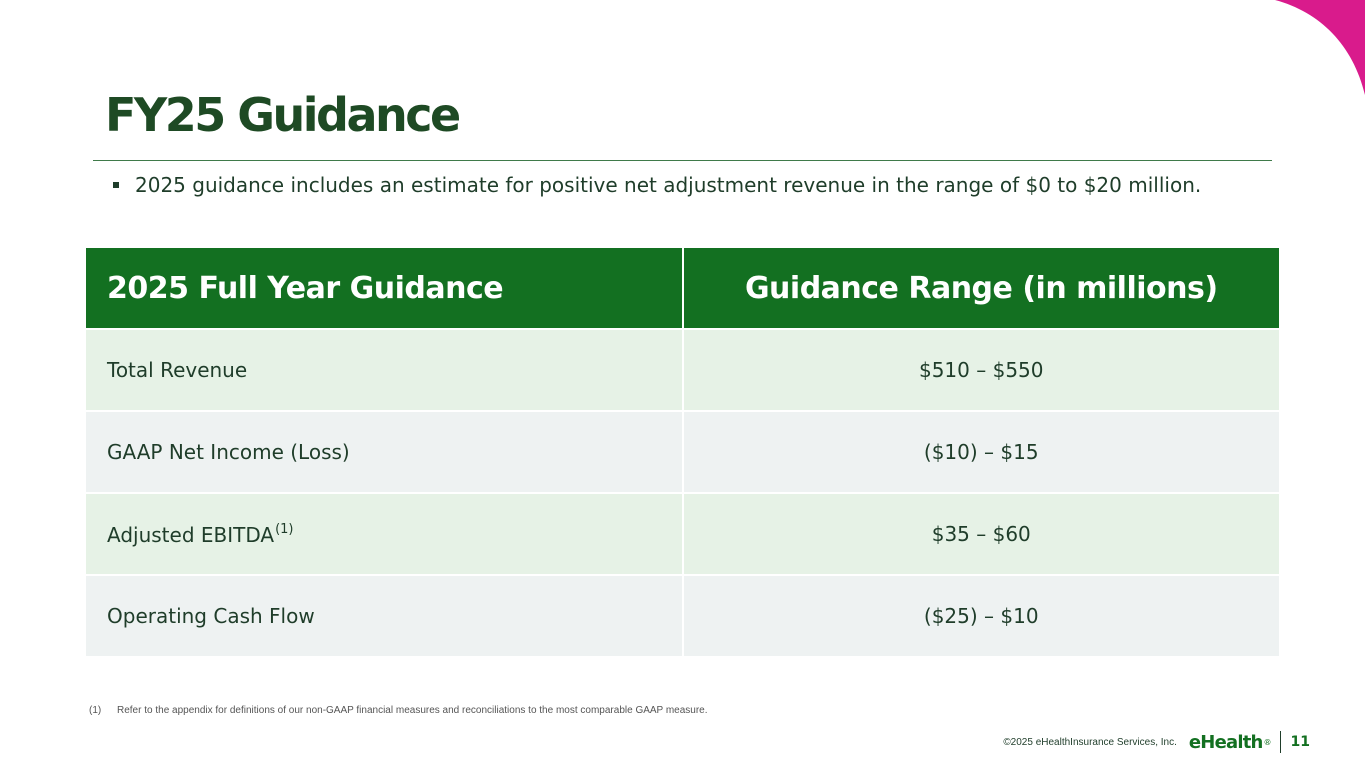 This screenshot has width=1365, height=768. I want to click on row-label: Adjusted EBITDA(1), so click(384, 533).